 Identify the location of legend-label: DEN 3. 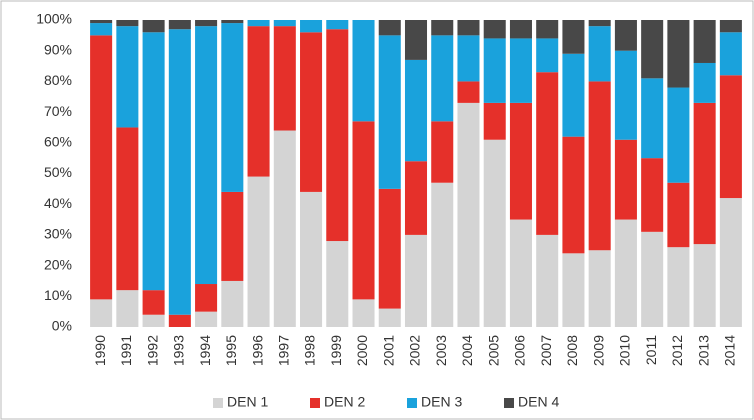
(441, 402).